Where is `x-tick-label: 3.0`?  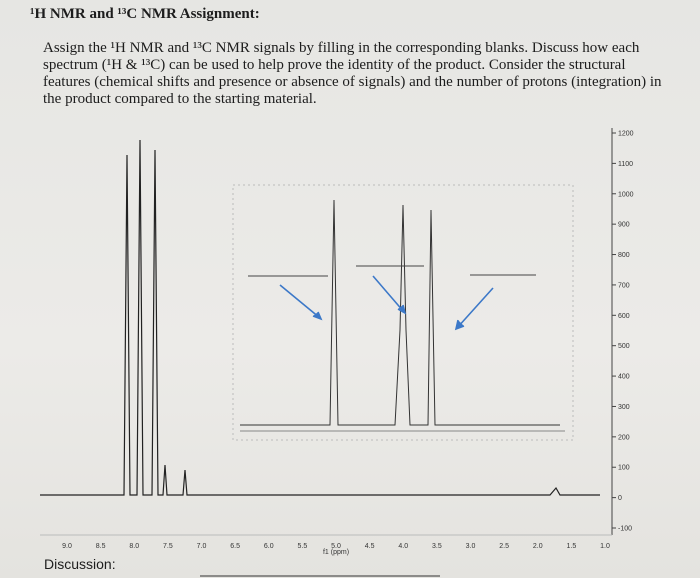
x-tick-label: 3.0 is located at coordinates (471, 546).